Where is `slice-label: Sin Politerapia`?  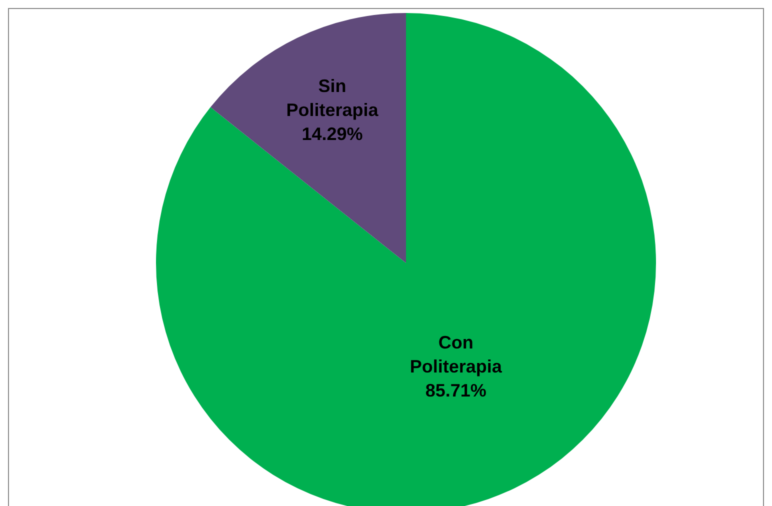 slice-label: Sin Politerapia is located at coordinates (333, 98).